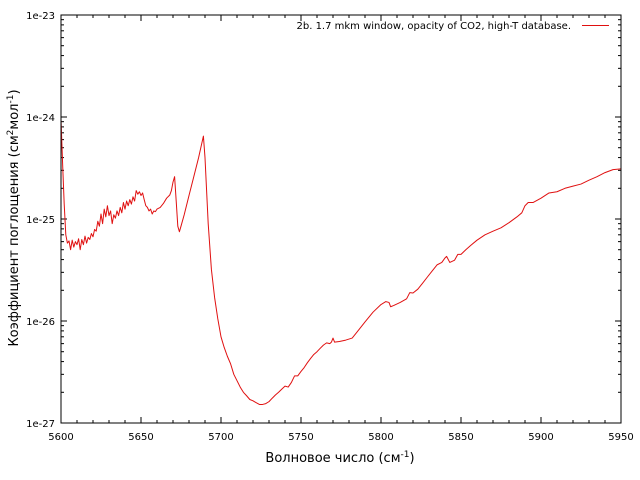  What do you see at coordinates (300, 437) in the screenshot?
I see `x-tick-label: 5750` at bounding box center [300, 437].